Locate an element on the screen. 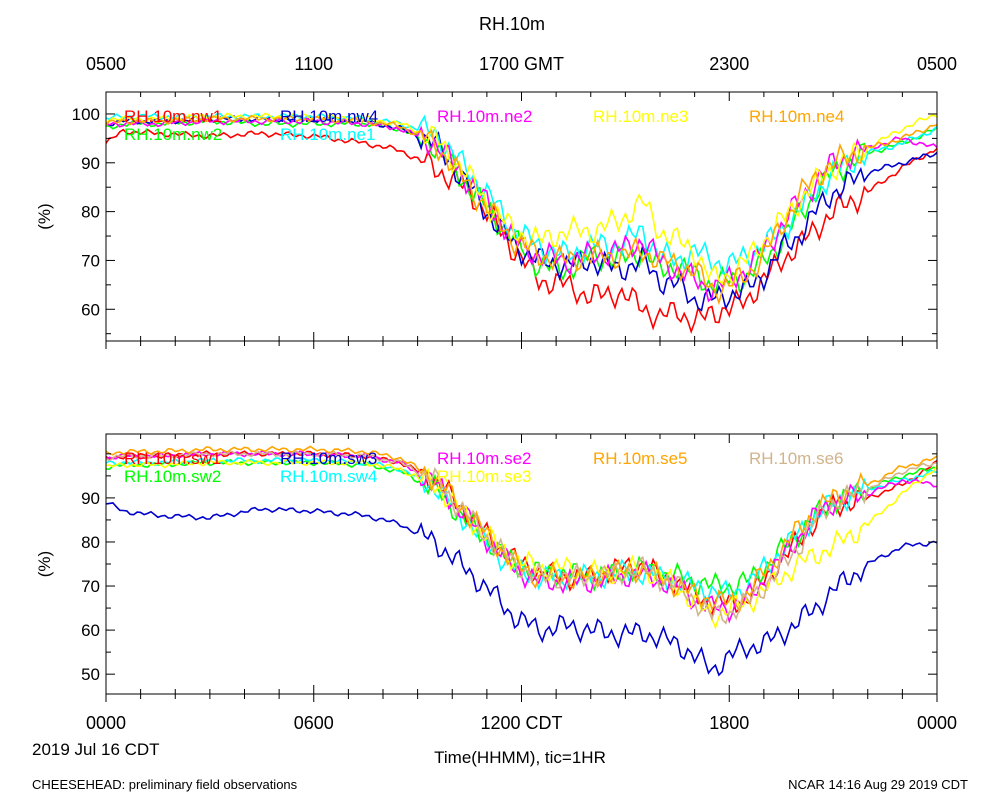 The width and height of the screenshot is (1000, 800). bottom-tick-label: 0600 is located at coordinates (314, 723).